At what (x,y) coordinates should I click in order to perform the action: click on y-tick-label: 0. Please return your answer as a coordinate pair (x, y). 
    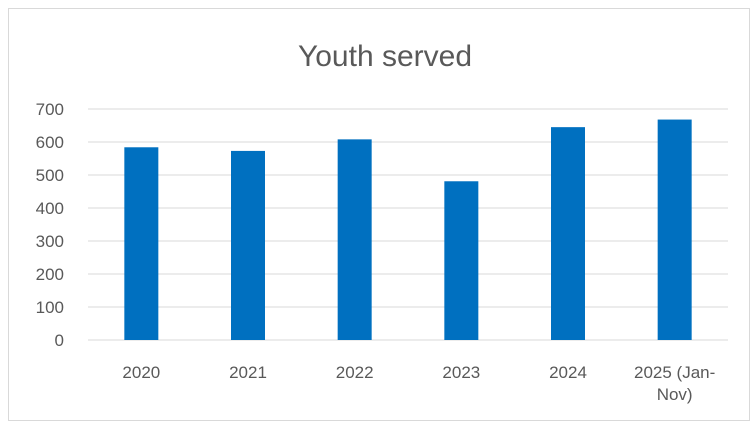
    Looking at the image, I should click on (59, 340).